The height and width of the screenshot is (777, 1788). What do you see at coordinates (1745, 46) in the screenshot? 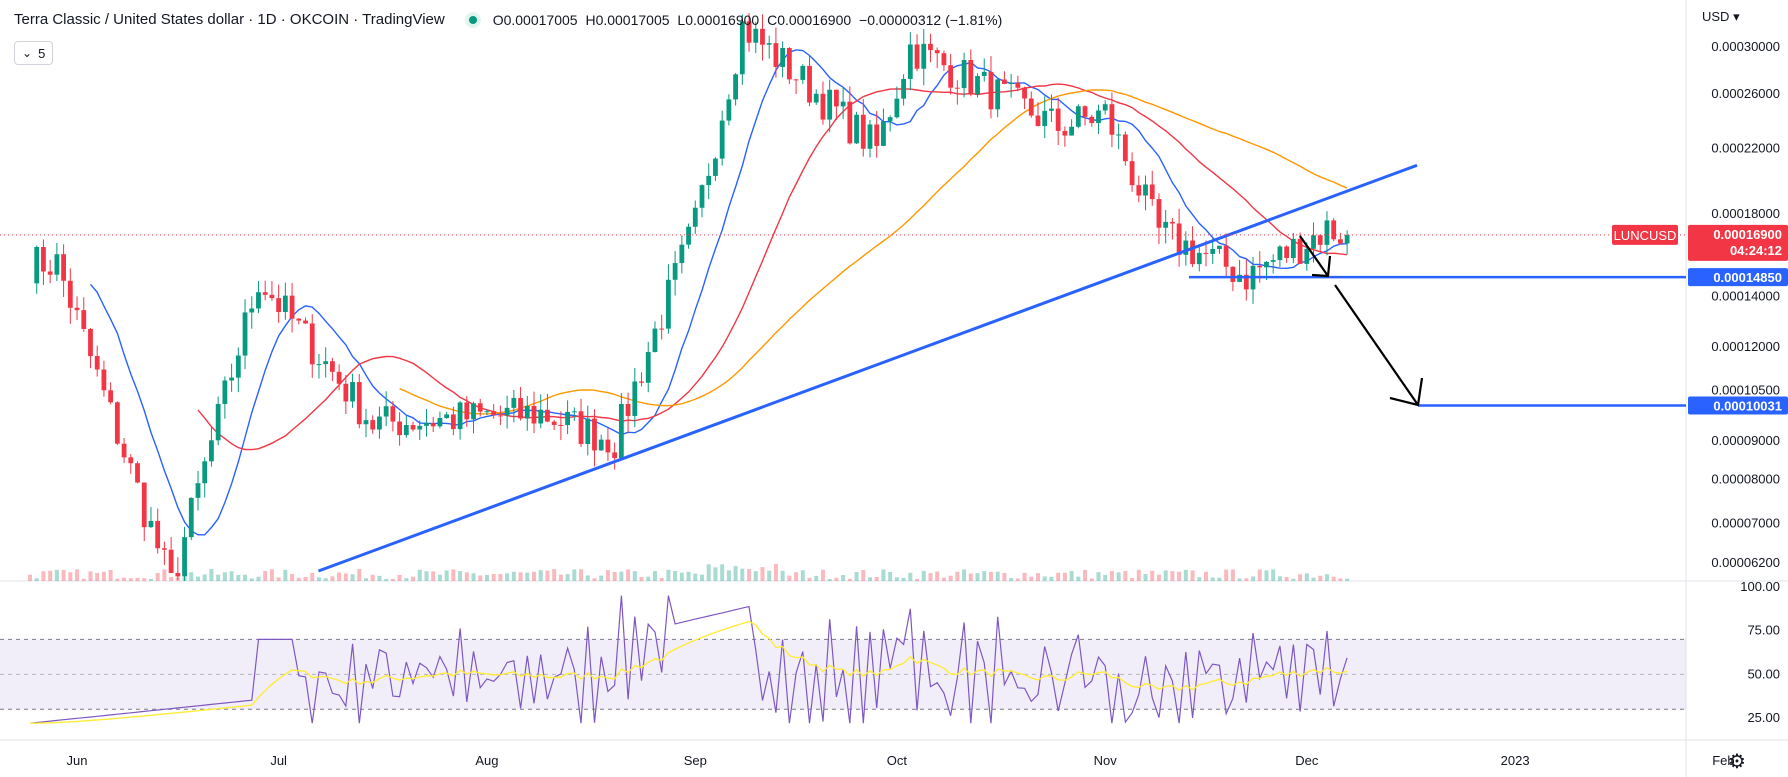
I see `price-tick-label: 0.00030000` at bounding box center [1745, 46].